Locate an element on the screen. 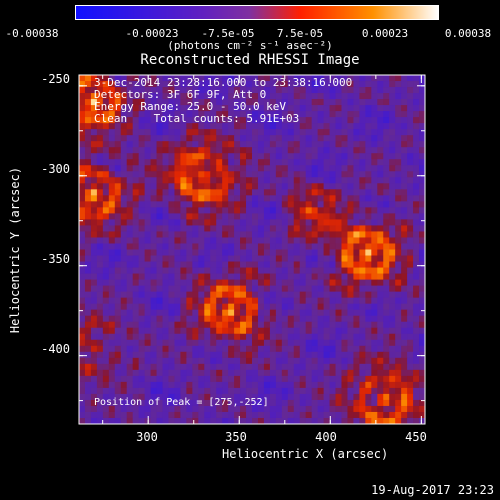 The image size is (500, 500). x-tick-label: 400 is located at coordinates (326, 437).